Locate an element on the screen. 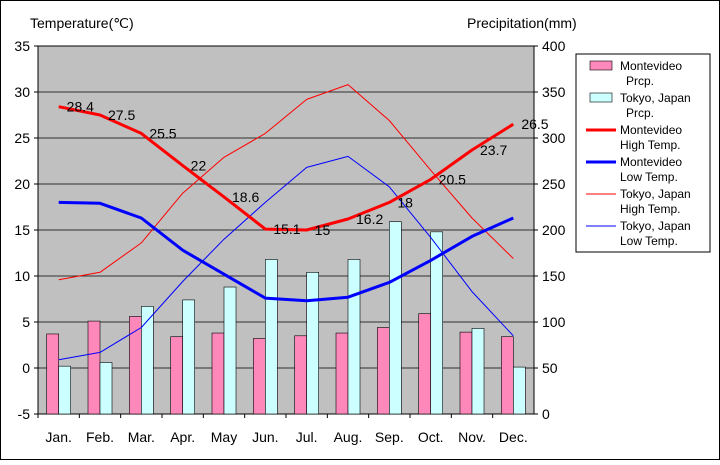  data-label: 15.1 is located at coordinates (286, 229).